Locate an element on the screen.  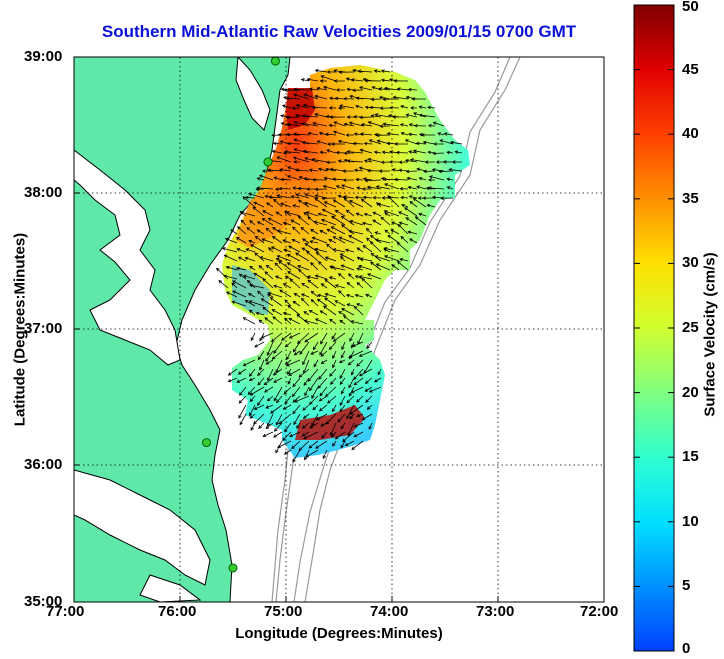
y-tick-label: 36:00 is located at coordinates (43, 464).